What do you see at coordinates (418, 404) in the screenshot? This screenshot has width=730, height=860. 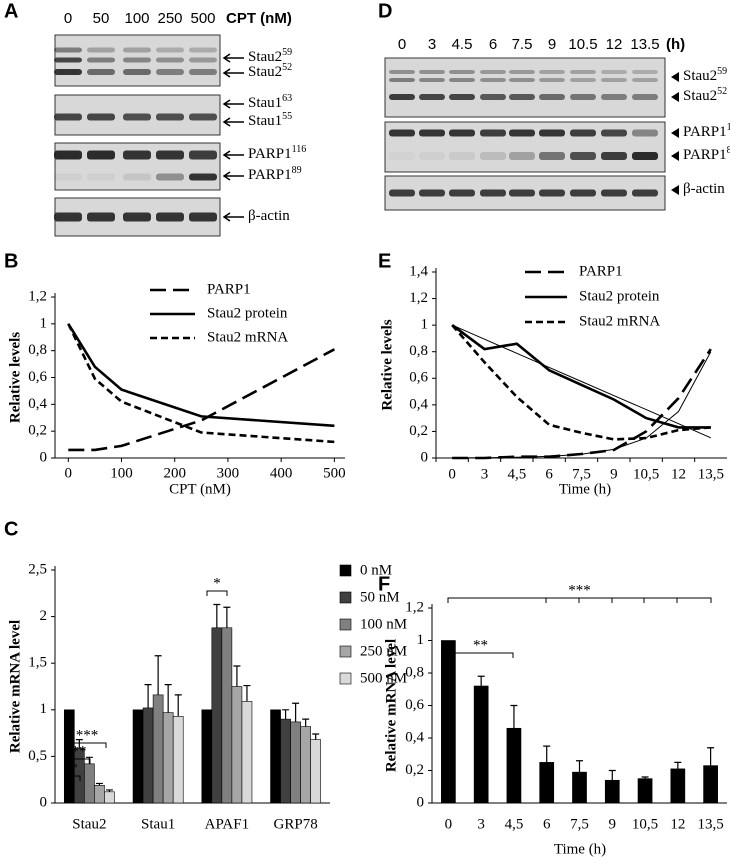 I see `y-tick-label: 0,4` at bounding box center [418, 404].